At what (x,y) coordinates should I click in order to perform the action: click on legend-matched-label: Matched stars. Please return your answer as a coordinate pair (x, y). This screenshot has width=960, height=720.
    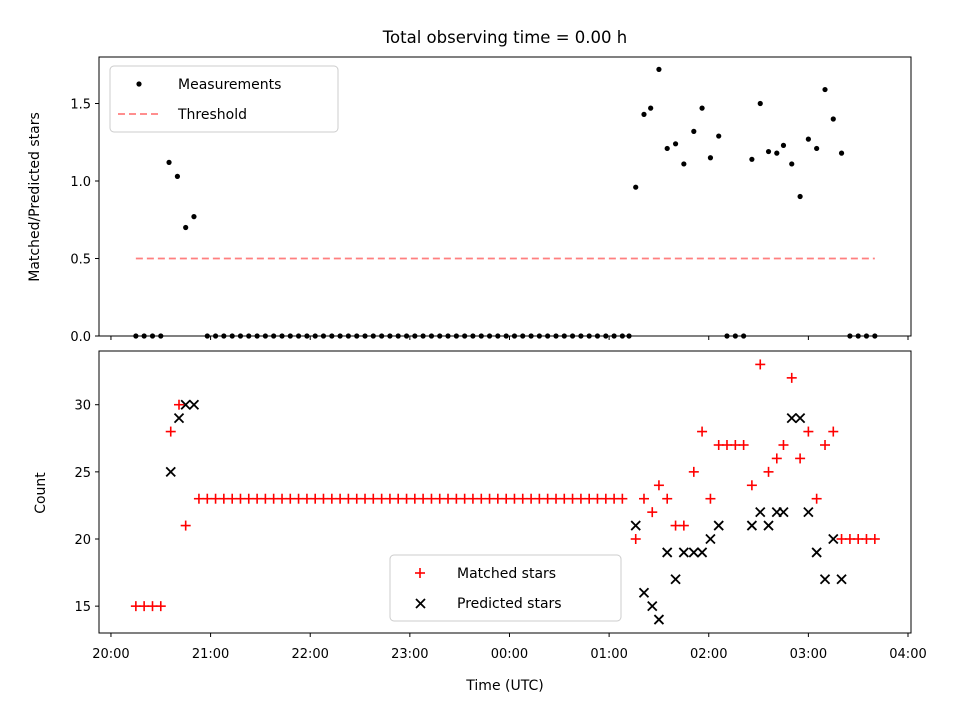
    Looking at the image, I should click on (506, 574).